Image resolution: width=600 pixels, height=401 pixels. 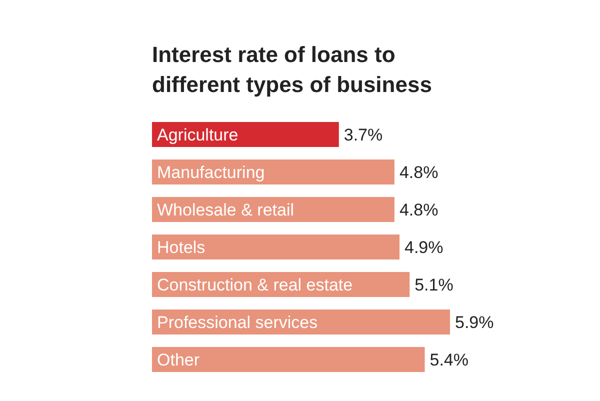 What do you see at coordinates (434, 284) in the screenshot?
I see `data-label: 5.1%` at bounding box center [434, 284].